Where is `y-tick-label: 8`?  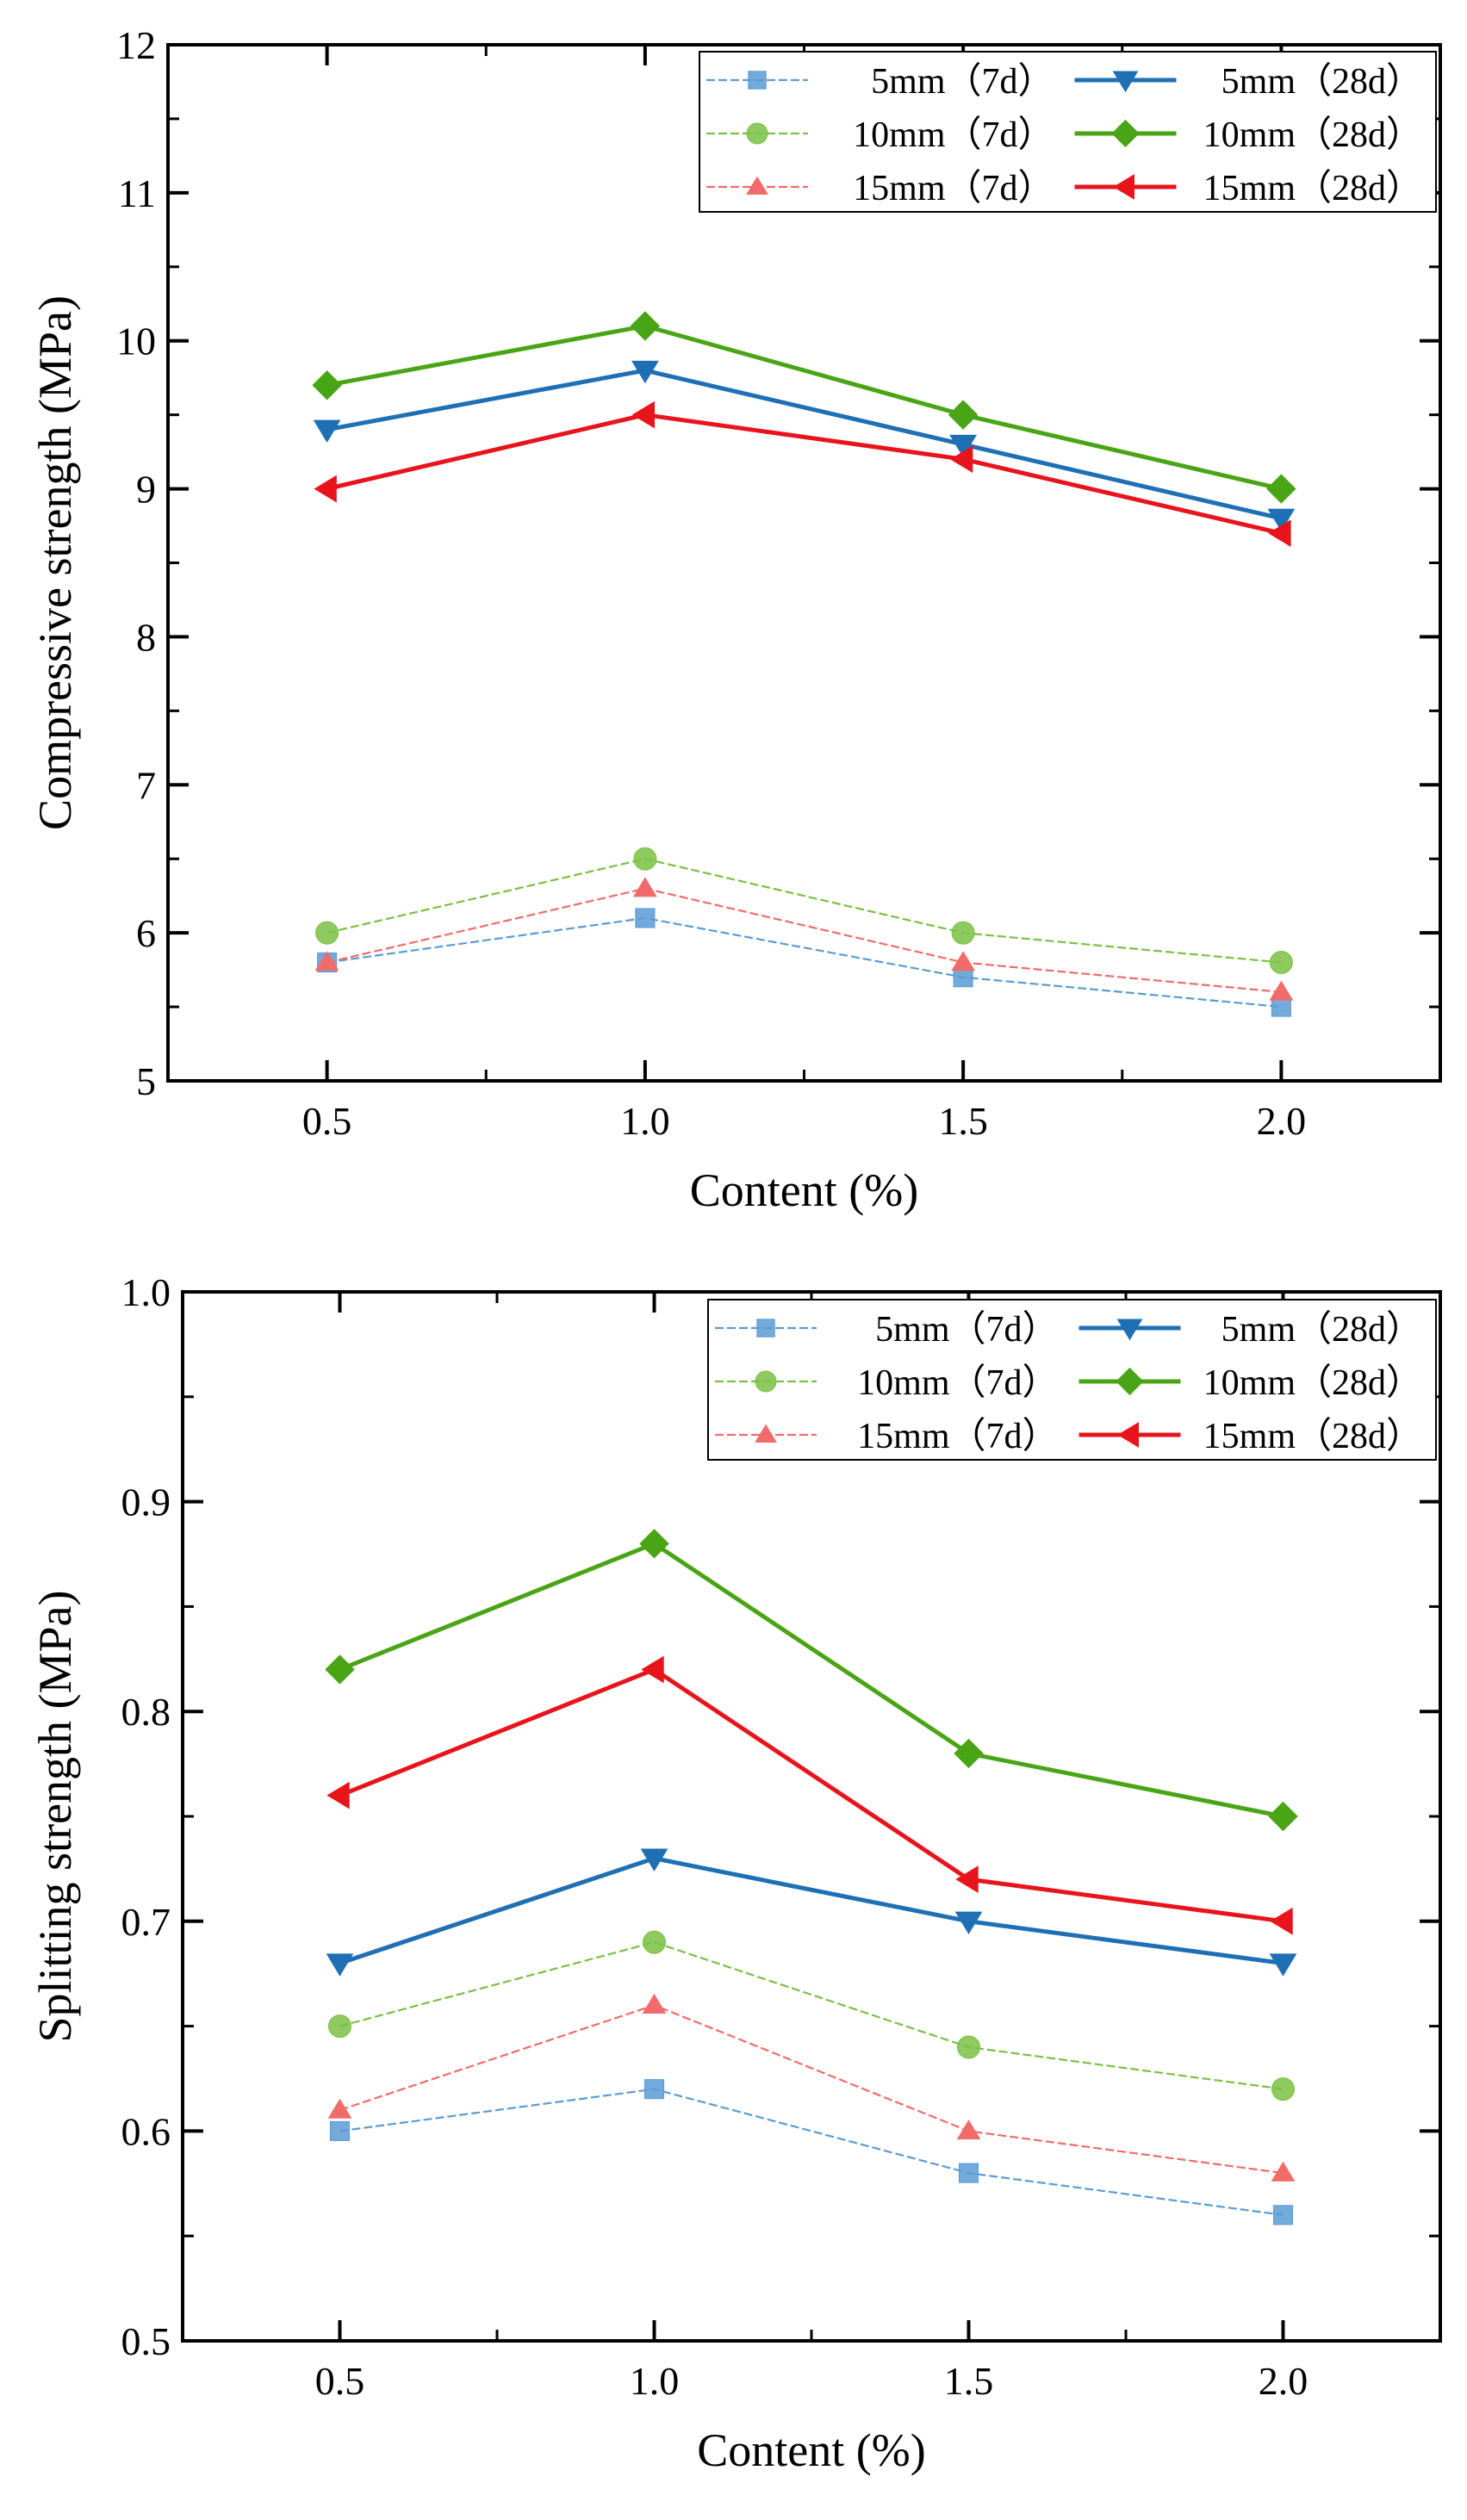 y-tick-label: 8 is located at coordinates (146, 637).